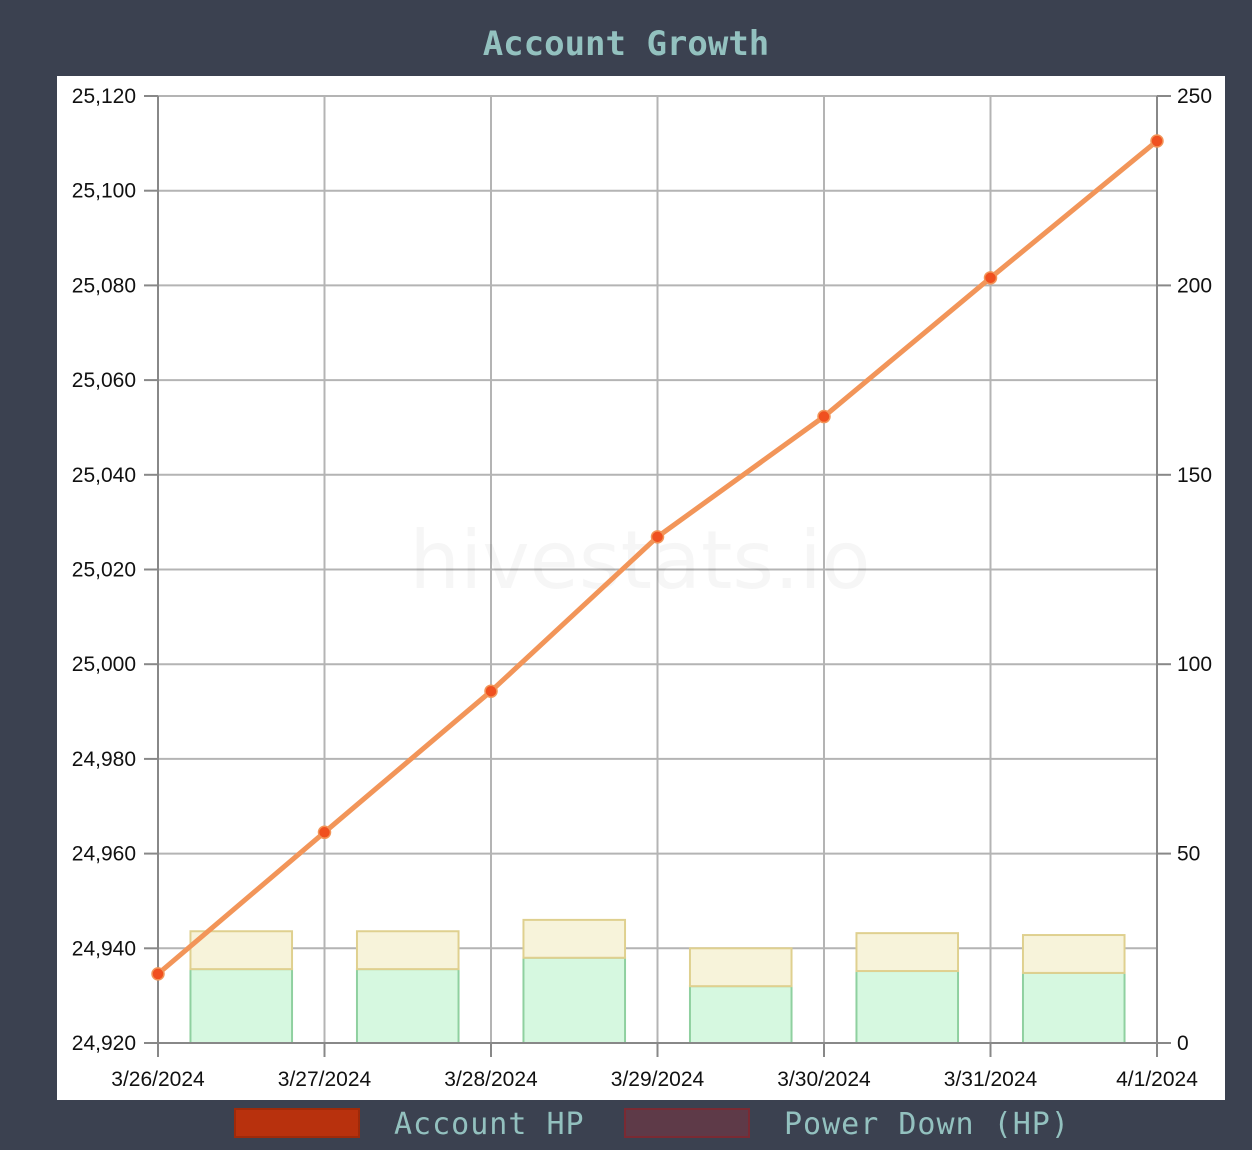 The height and width of the screenshot is (1150, 1252). I want to click on tick-label-left: 25,000, so click(104, 664).